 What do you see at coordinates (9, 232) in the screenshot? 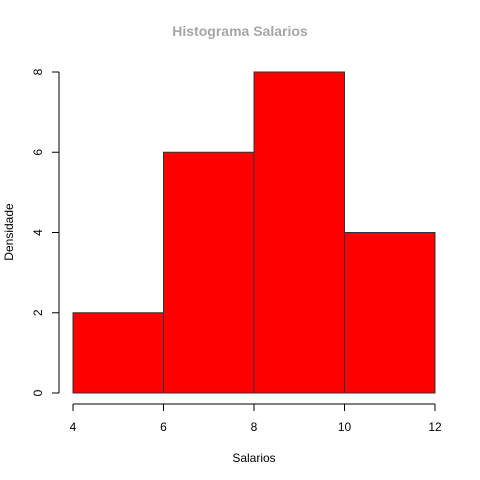
I see `y-axis-label: Densidade` at bounding box center [9, 232].